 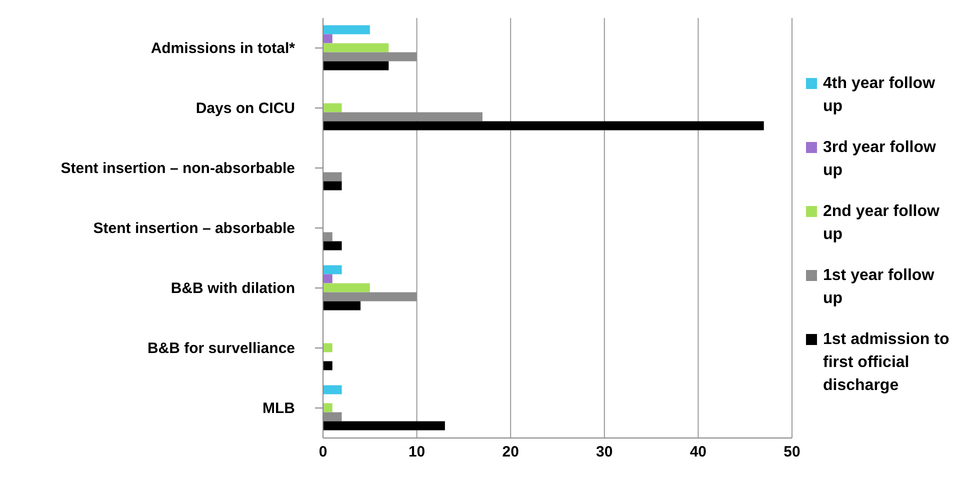 What do you see at coordinates (879, 95) in the screenshot?
I see `legend-label: 4th year follow up` at bounding box center [879, 95].